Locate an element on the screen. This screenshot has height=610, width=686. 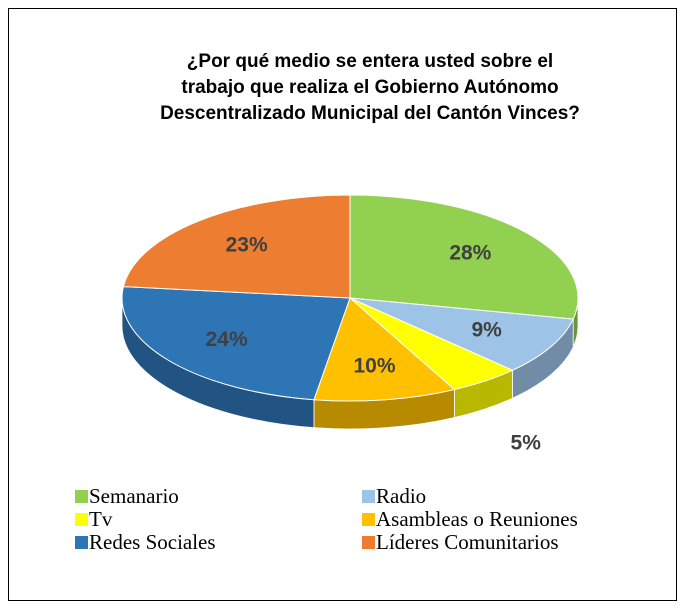
data-label: 28% is located at coordinates (470, 252).